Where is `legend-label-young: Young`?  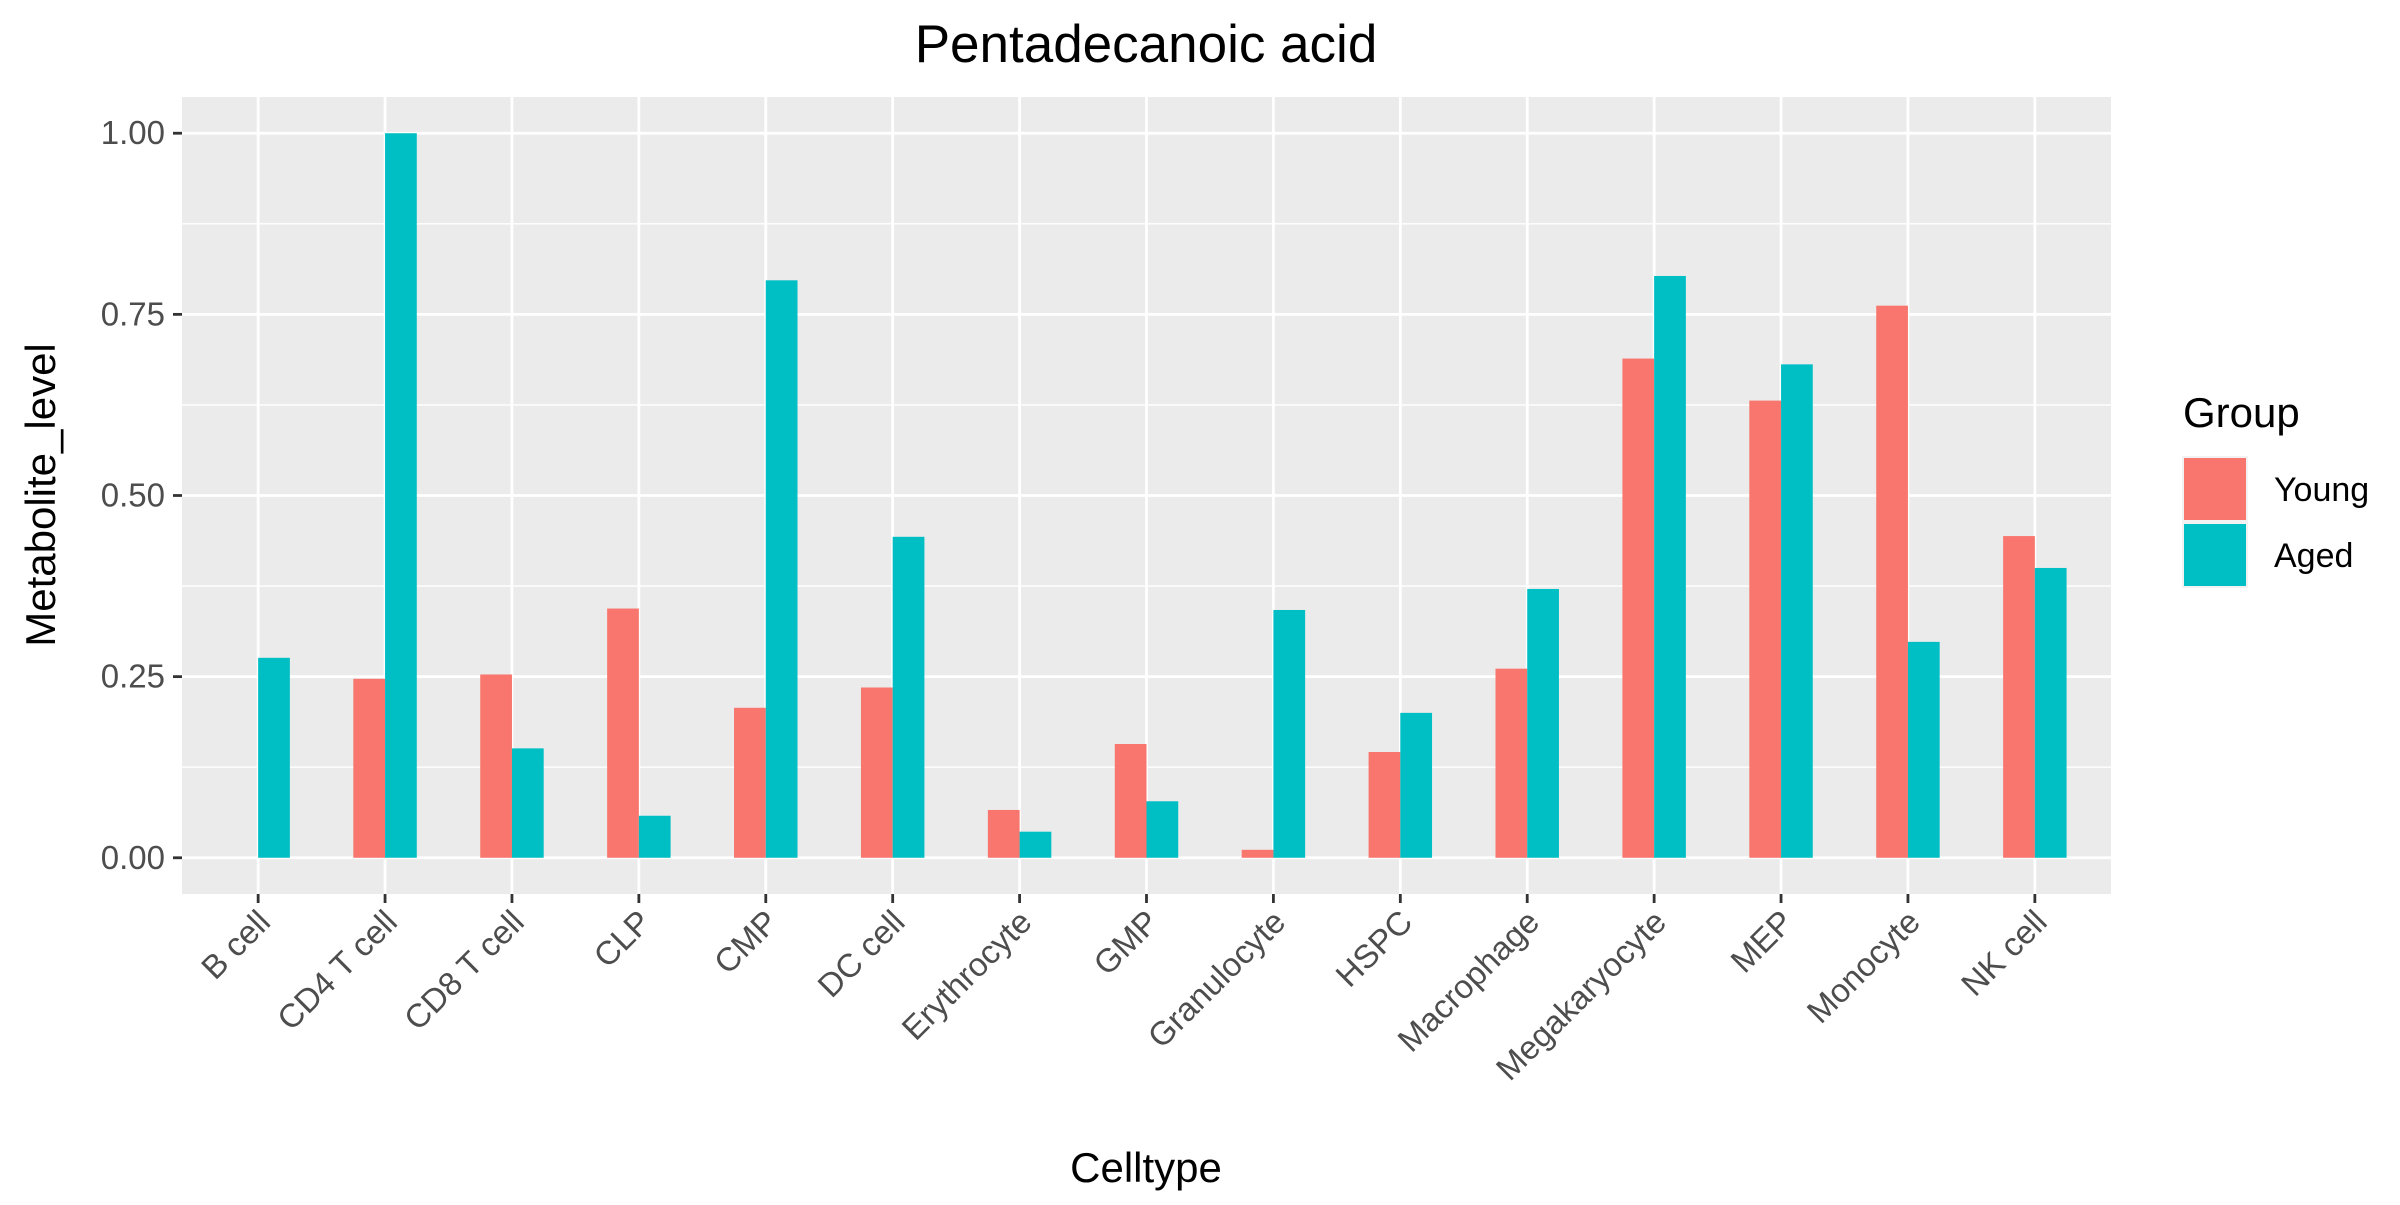
legend-label-young: Young is located at coordinates (2321, 490).